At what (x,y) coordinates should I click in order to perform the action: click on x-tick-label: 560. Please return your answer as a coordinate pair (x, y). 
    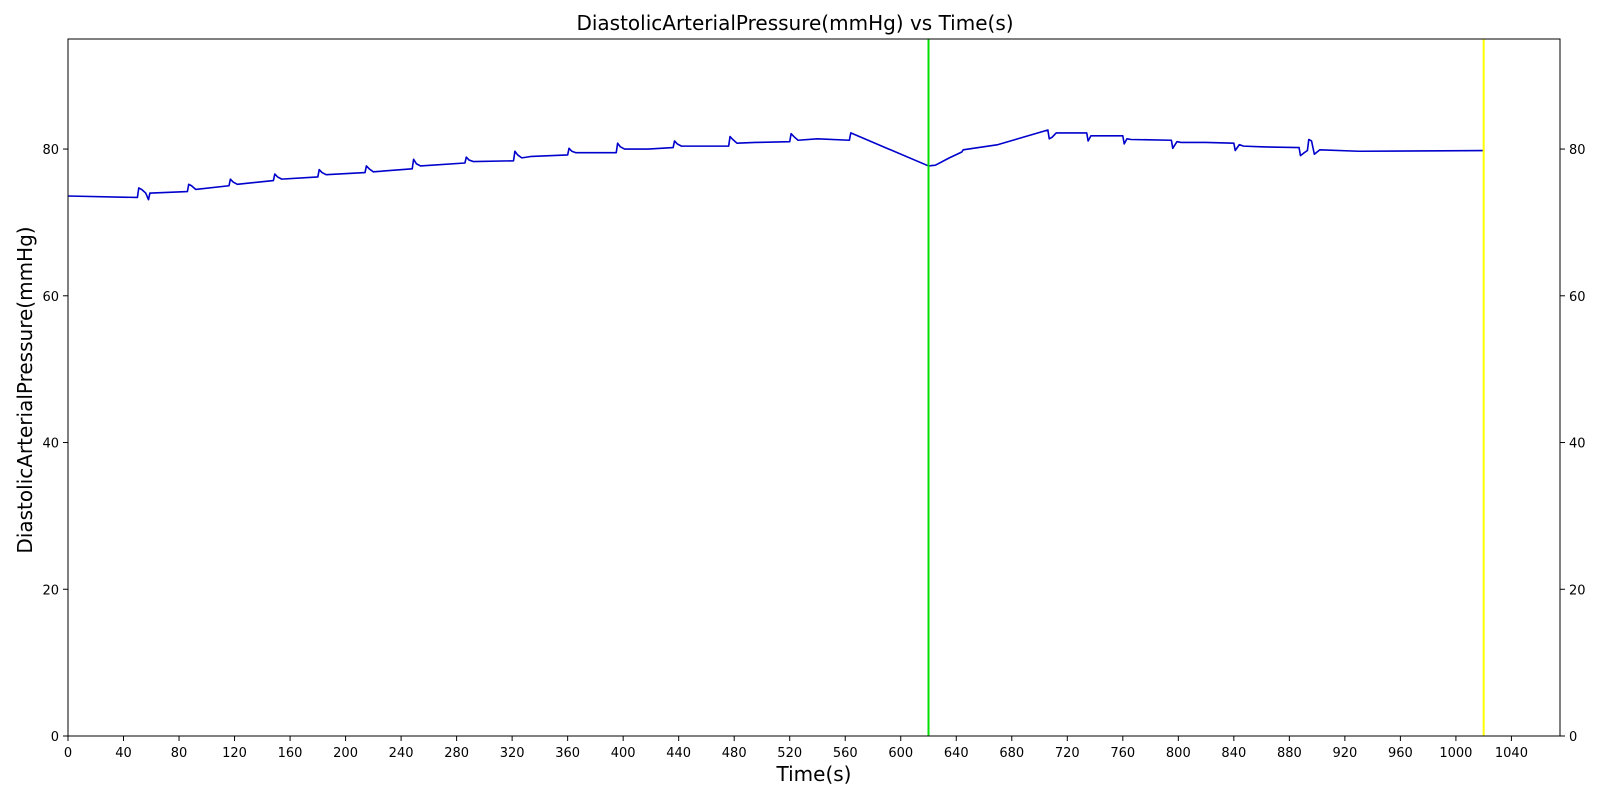
    Looking at the image, I should click on (845, 753).